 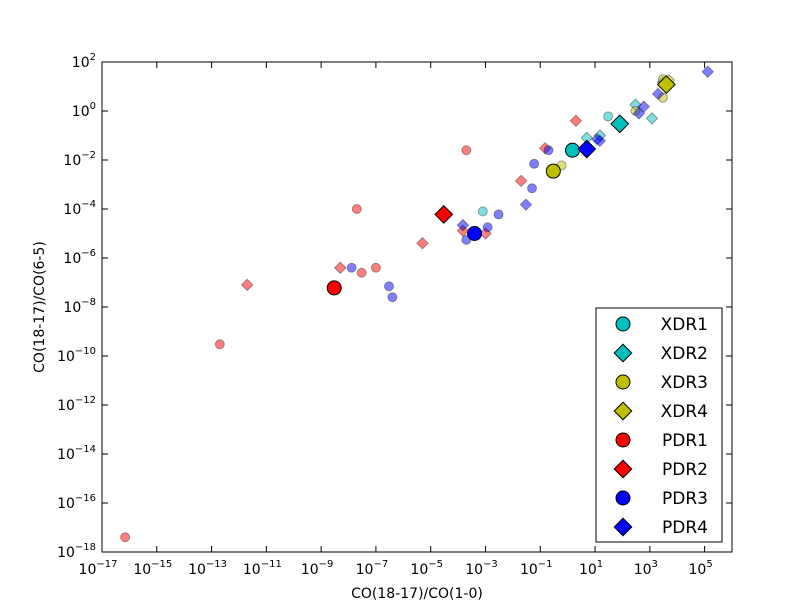 What do you see at coordinates (591, 568) in the screenshot?
I see `x-tick-label: 10¹` at bounding box center [591, 568].